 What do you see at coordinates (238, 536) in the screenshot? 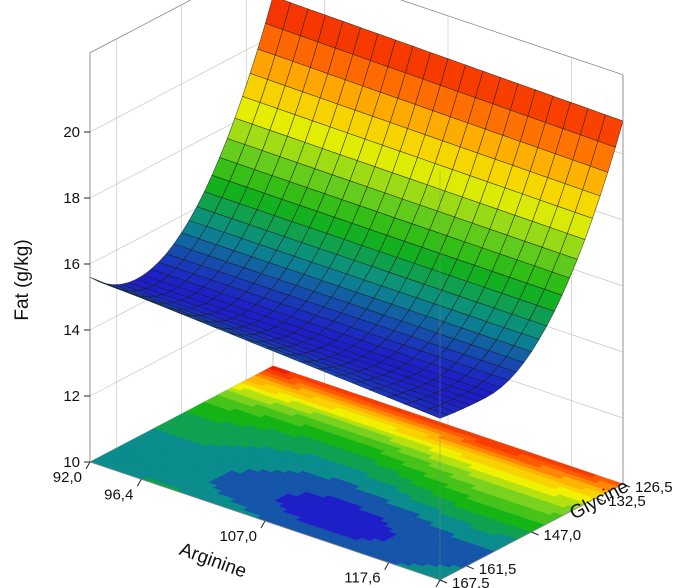
I see `x-tick-label: 107,0` at bounding box center [238, 536].